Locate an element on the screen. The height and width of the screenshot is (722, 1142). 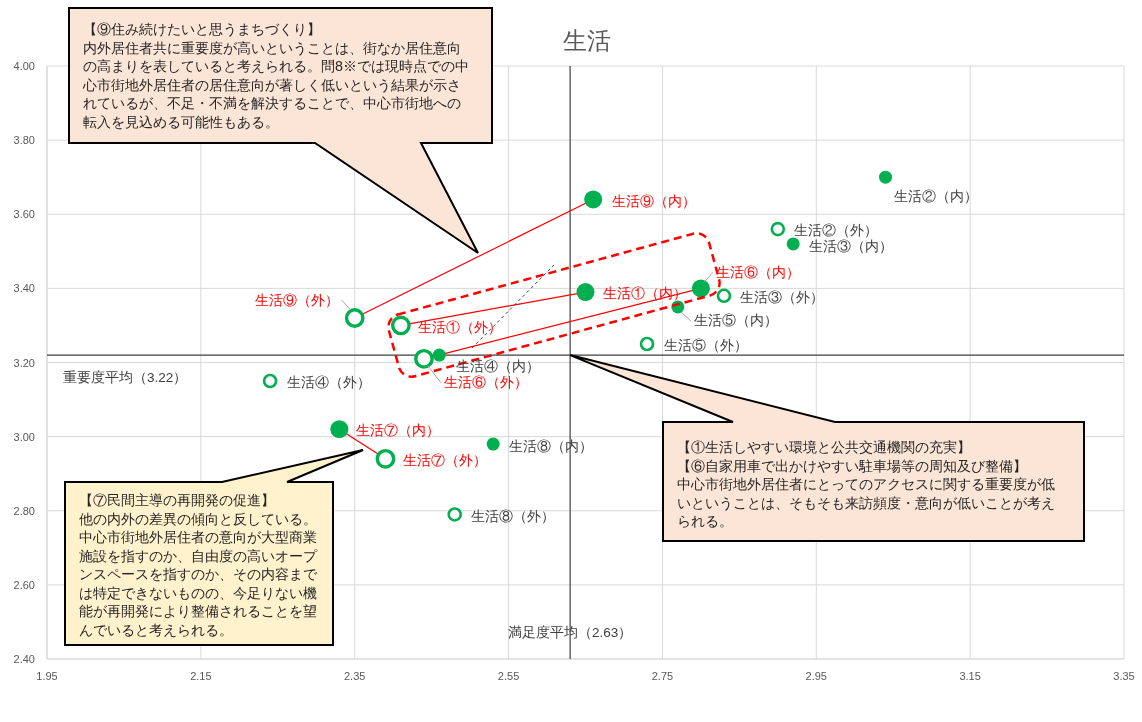
annotation: 内外居住者共に重要度が高いということは、街なか居住意向の高まりを表していると考えられる。問8※では現時点での中心市街地外居住者の居住意向が著しく低いという結果が示されているが、不足・不満を解決することで、中心市街地への転入を見込める可能性もある。 is located at coordinates (276, 84).